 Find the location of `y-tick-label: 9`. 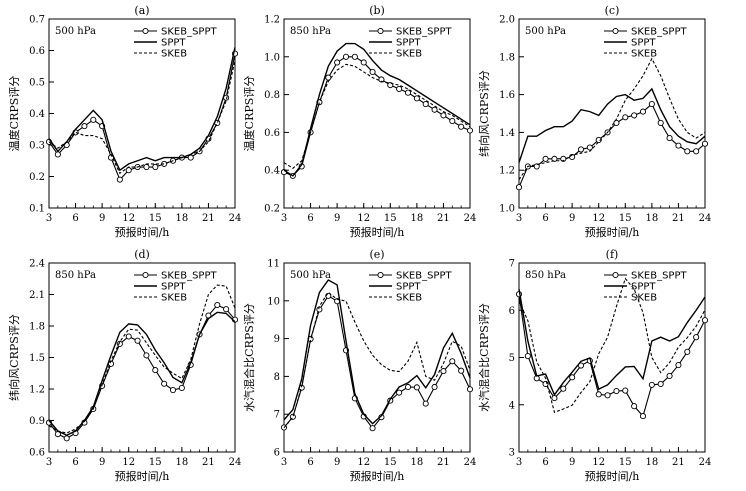

y-tick-label: 9 is located at coordinates (277, 339).